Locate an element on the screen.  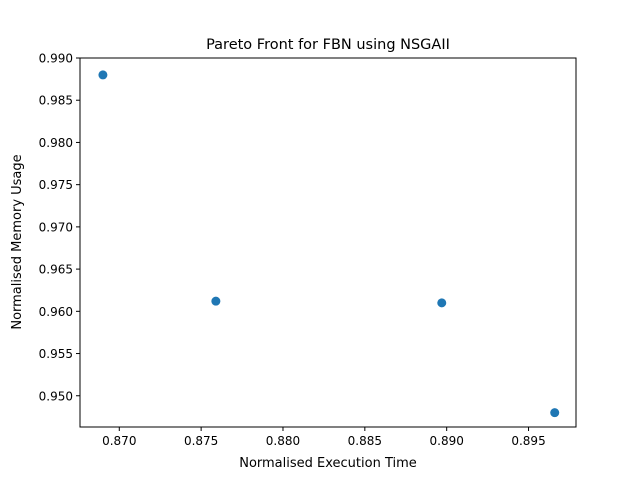
y-tick-label: 0.970 is located at coordinates (56, 227).